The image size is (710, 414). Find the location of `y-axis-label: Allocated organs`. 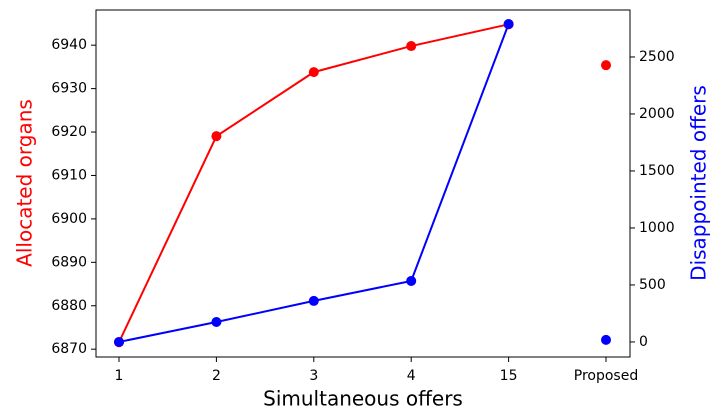

y-axis-label: Allocated organs is located at coordinates (25, 183).